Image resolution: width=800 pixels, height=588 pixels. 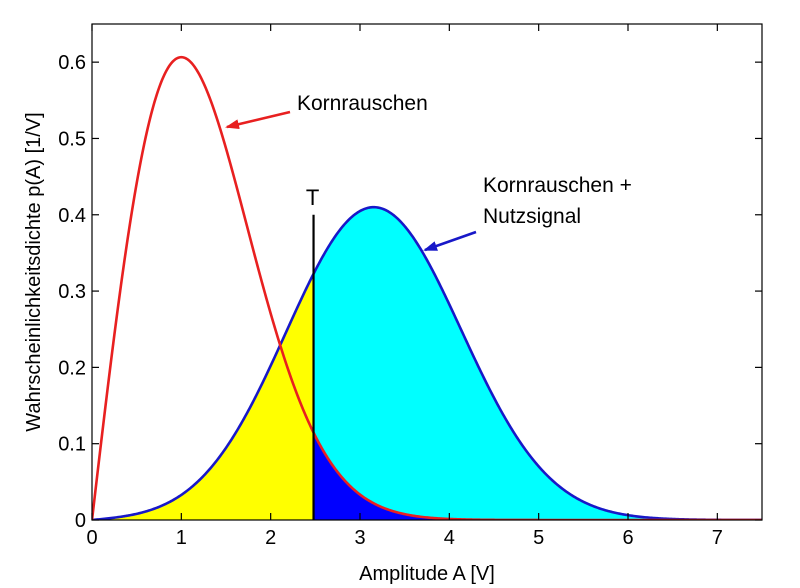 I want to click on x-tick-label: 7, so click(x=717, y=538).